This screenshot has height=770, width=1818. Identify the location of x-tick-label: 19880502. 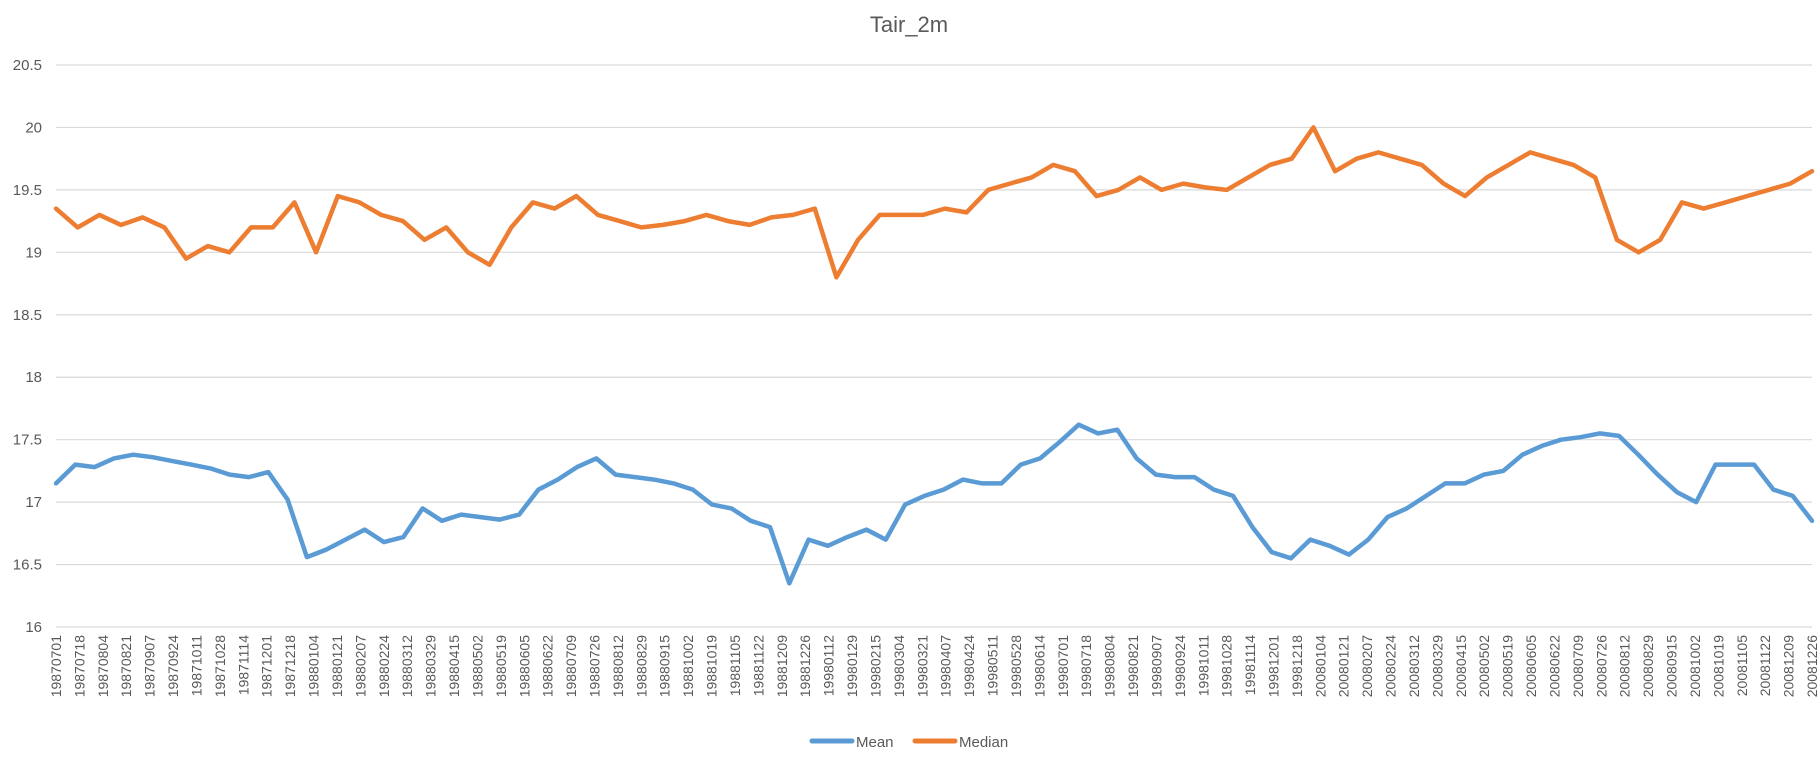
(477, 666).